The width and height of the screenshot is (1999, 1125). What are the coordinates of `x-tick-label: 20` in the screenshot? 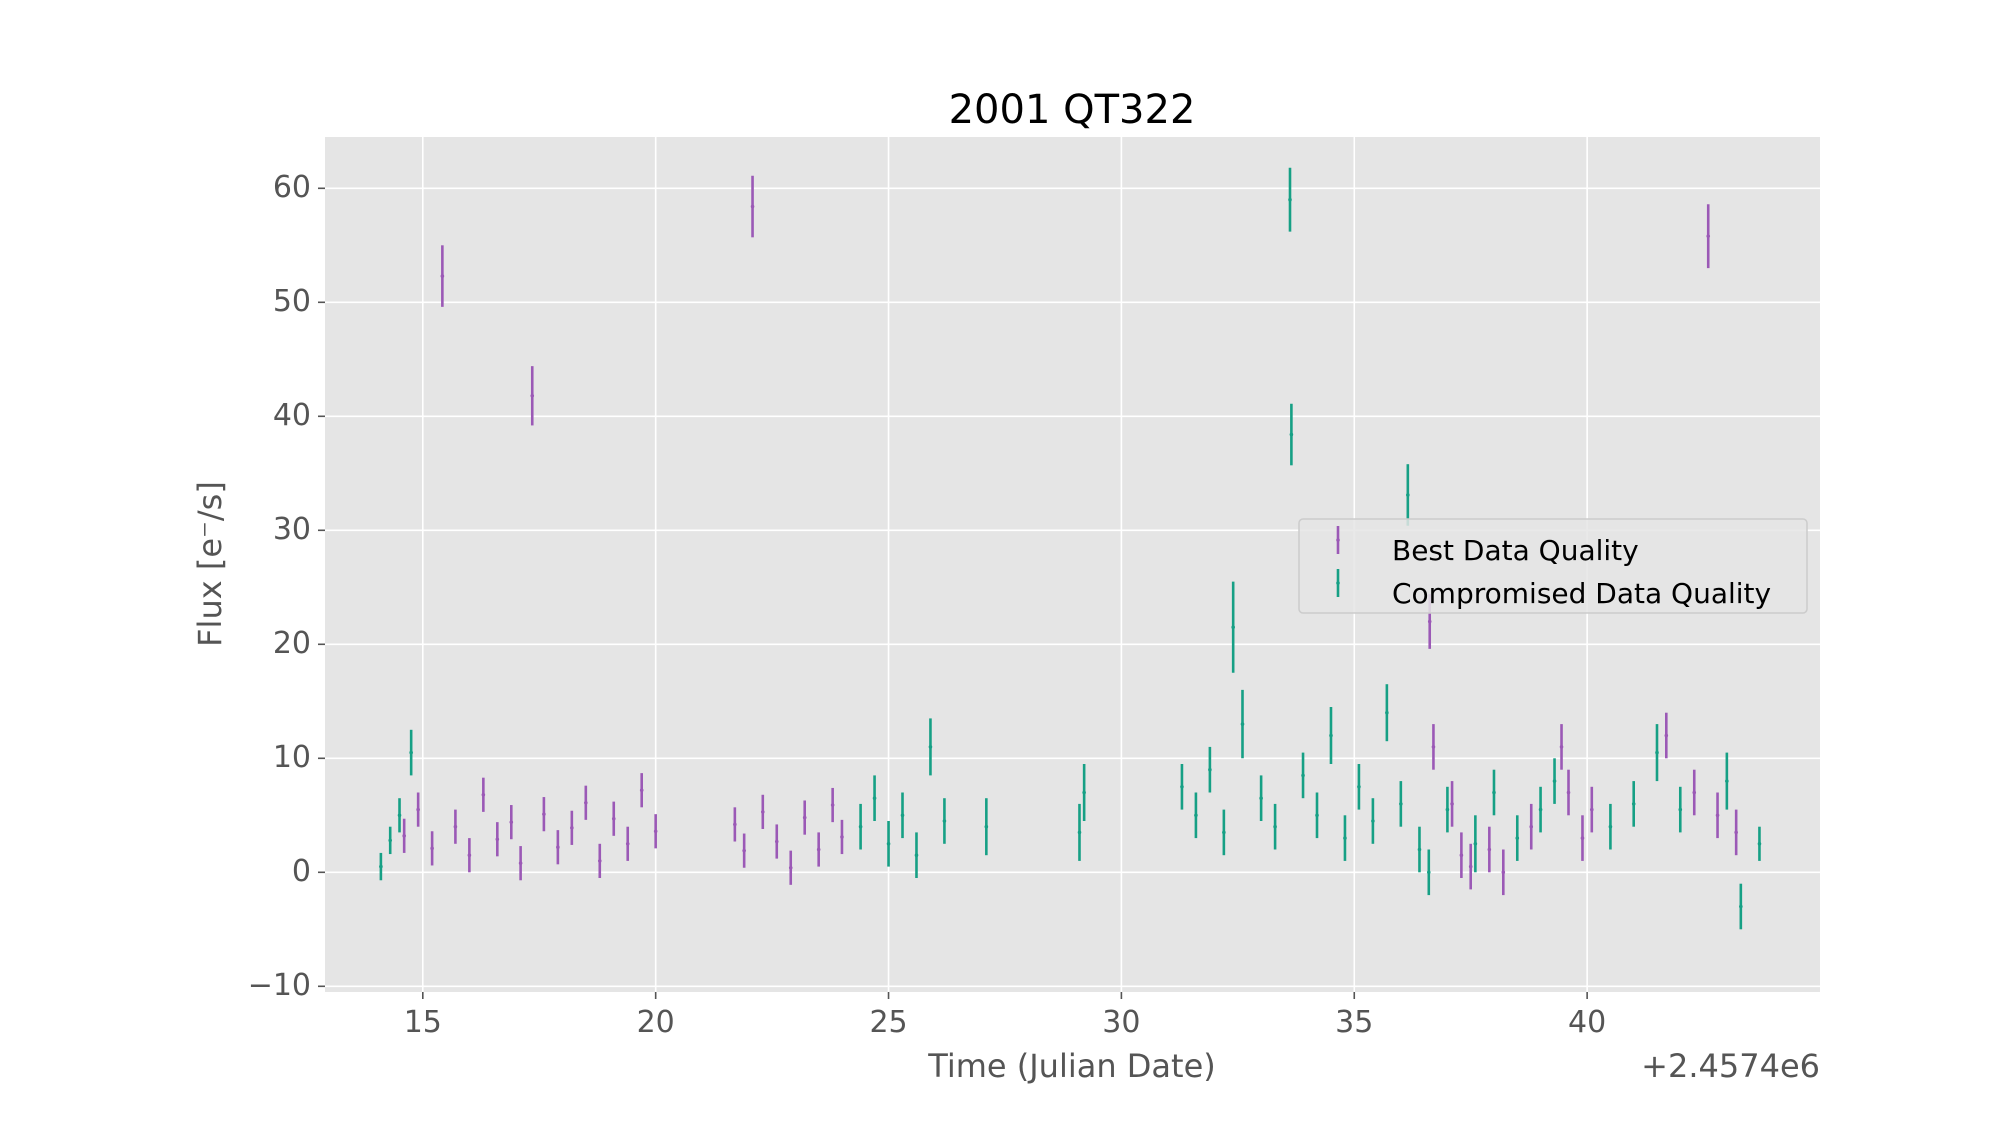 It's located at (656, 1022).